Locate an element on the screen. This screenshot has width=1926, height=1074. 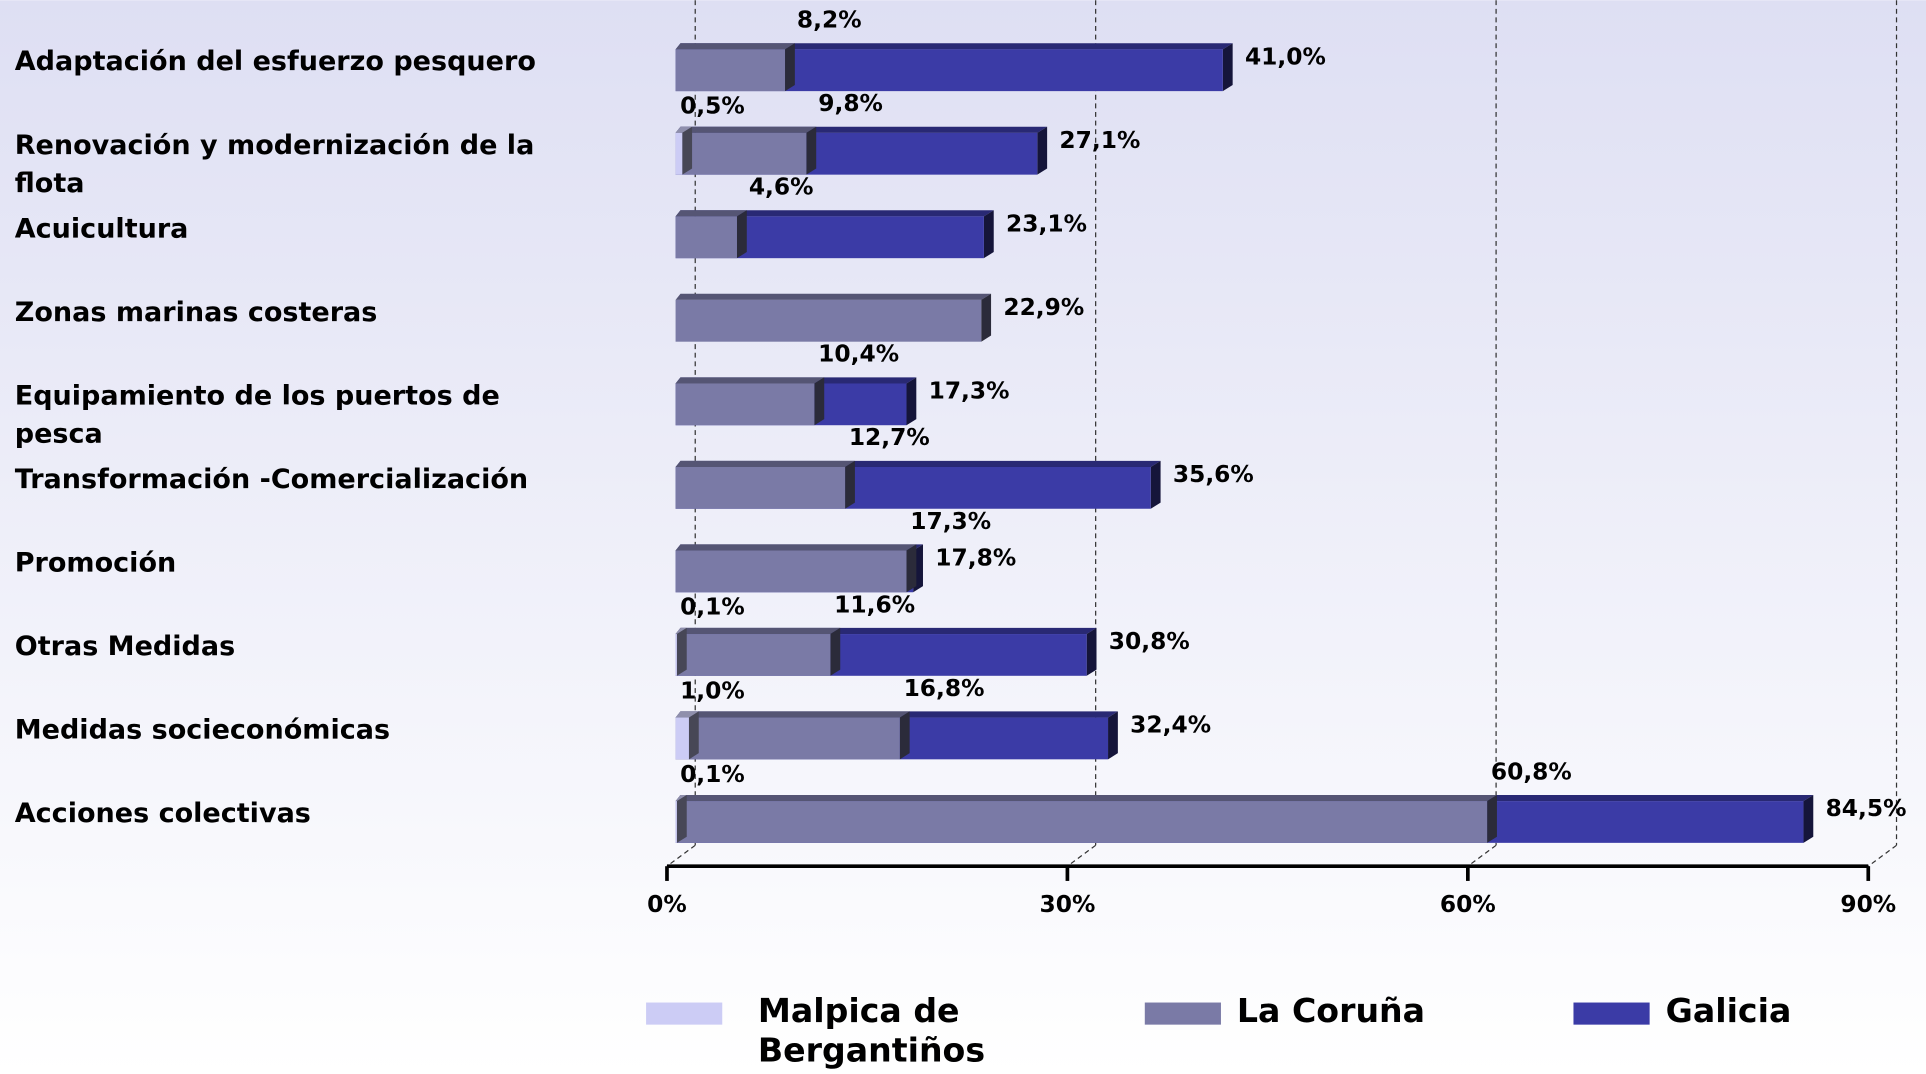
value-label: 11,6% is located at coordinates (874, 604).